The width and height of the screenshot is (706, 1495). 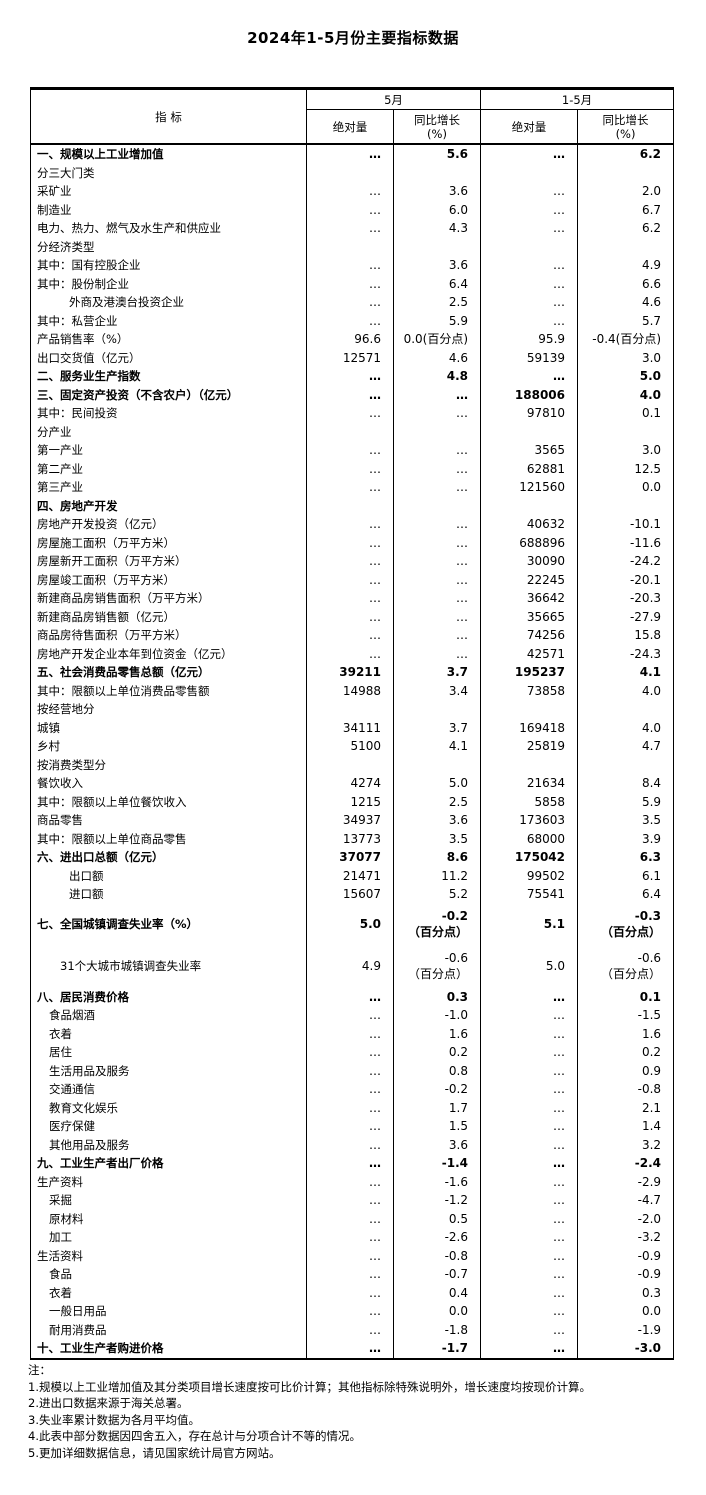 I want to click on col-header-jan-to-may: 1-5月, so click(x=577, y=99).